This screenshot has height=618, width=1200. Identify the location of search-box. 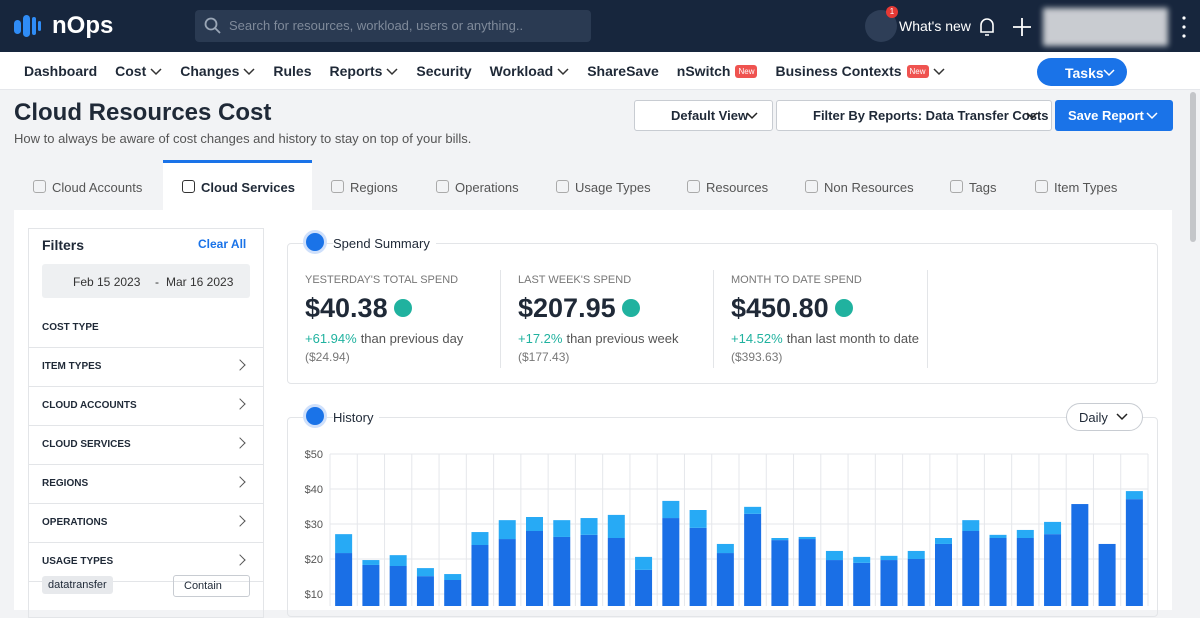
(393, 26).